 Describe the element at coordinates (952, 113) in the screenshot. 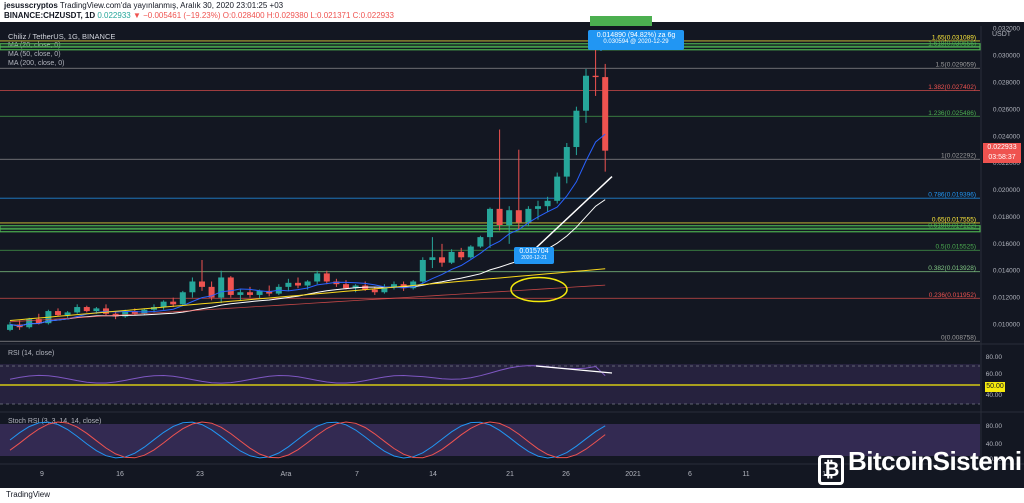

I see `fib-label: 1.236(0.025486)` at that location.